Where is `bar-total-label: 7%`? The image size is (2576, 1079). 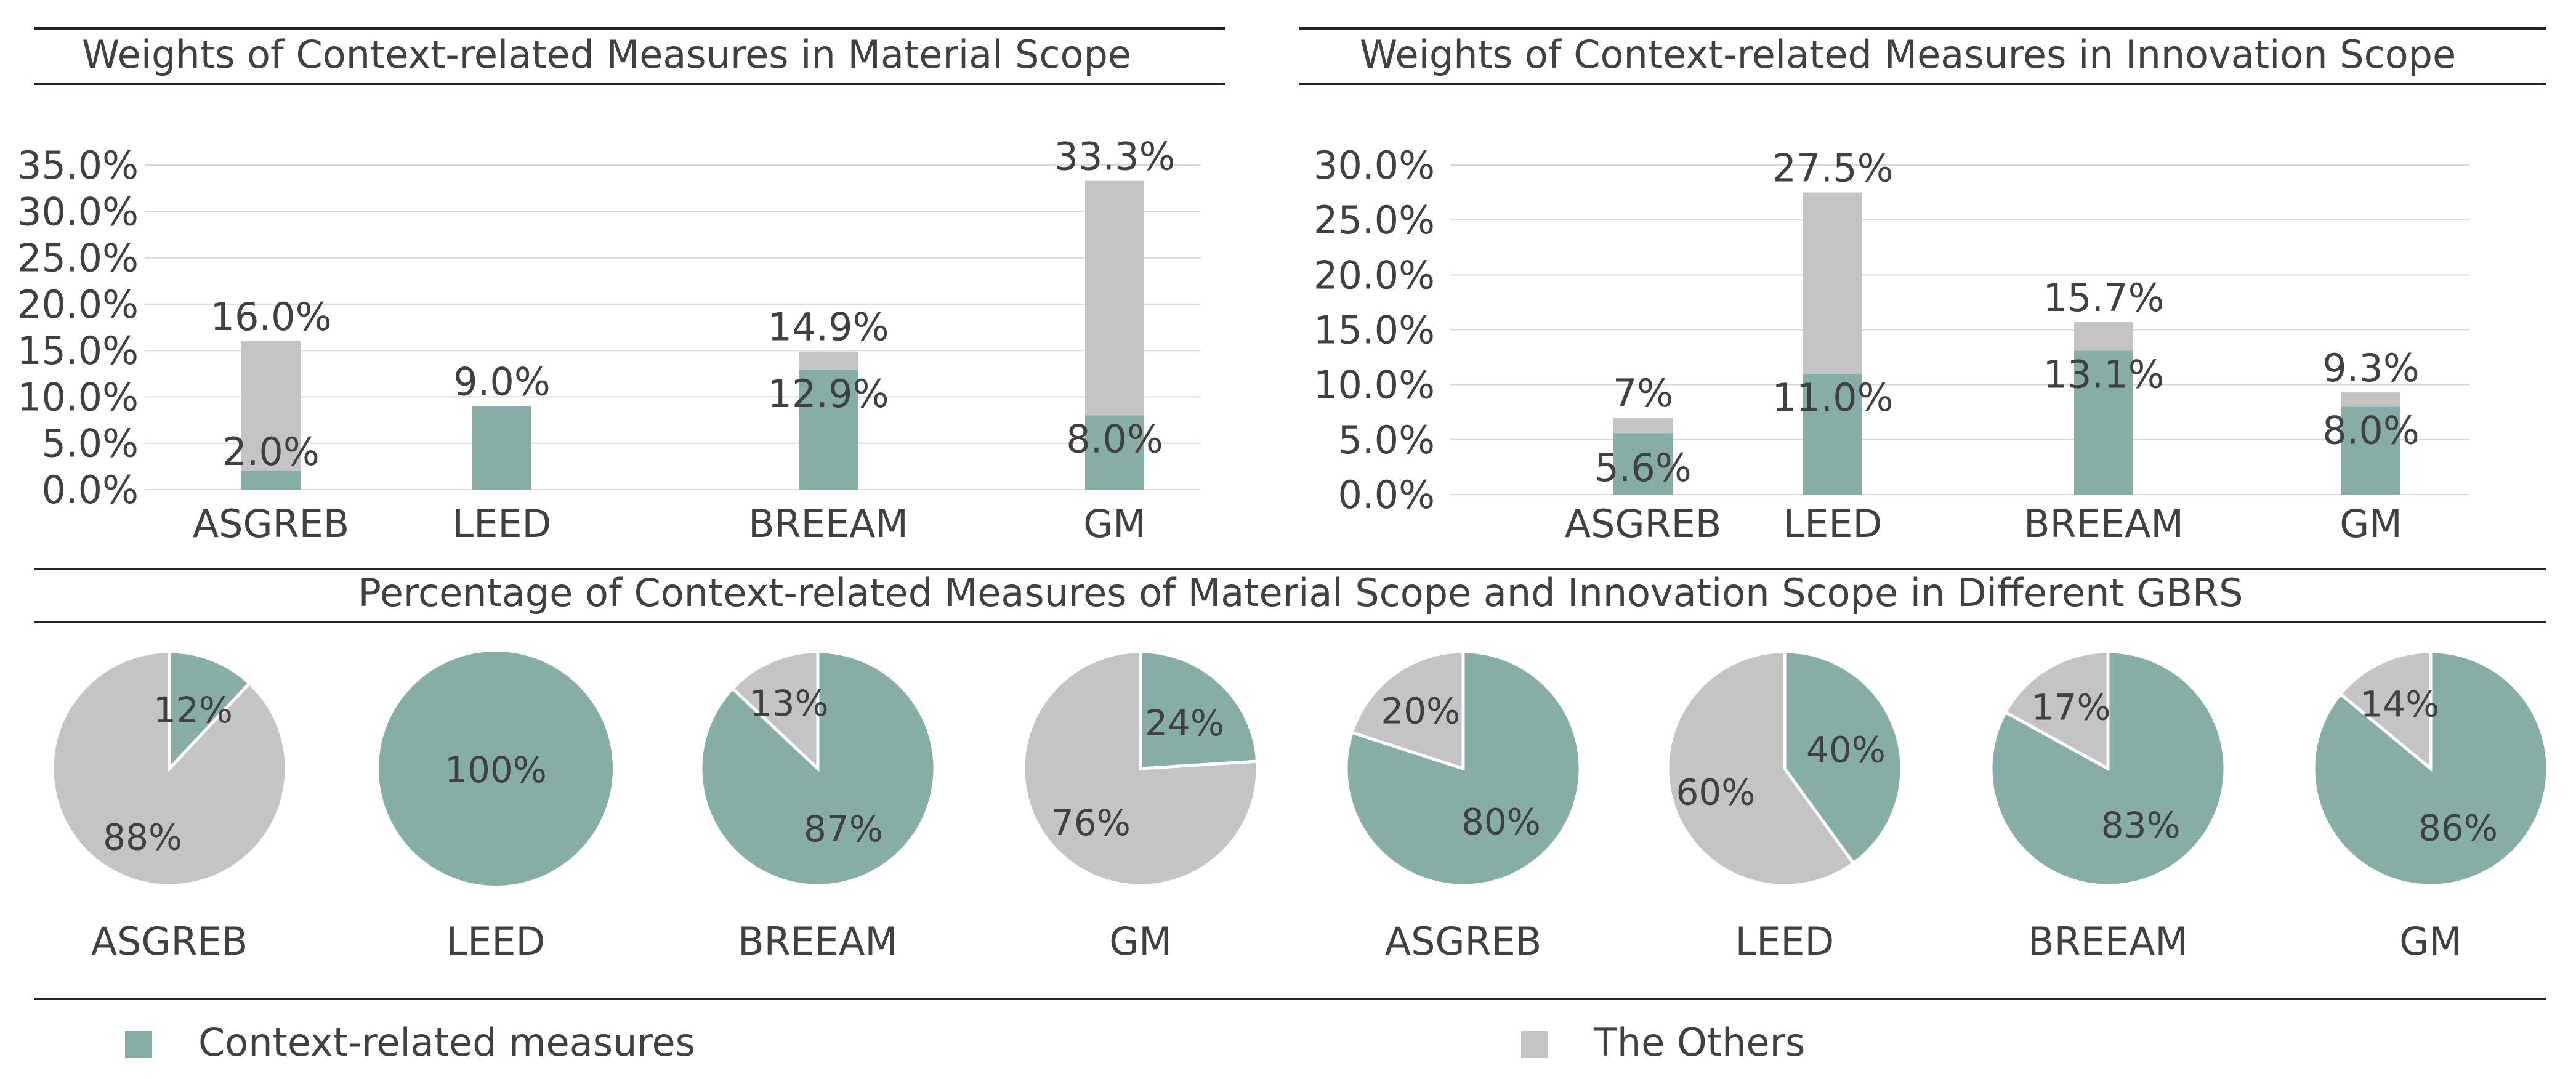
bar-total-label: 7% is located at coordinates (1643, 393).